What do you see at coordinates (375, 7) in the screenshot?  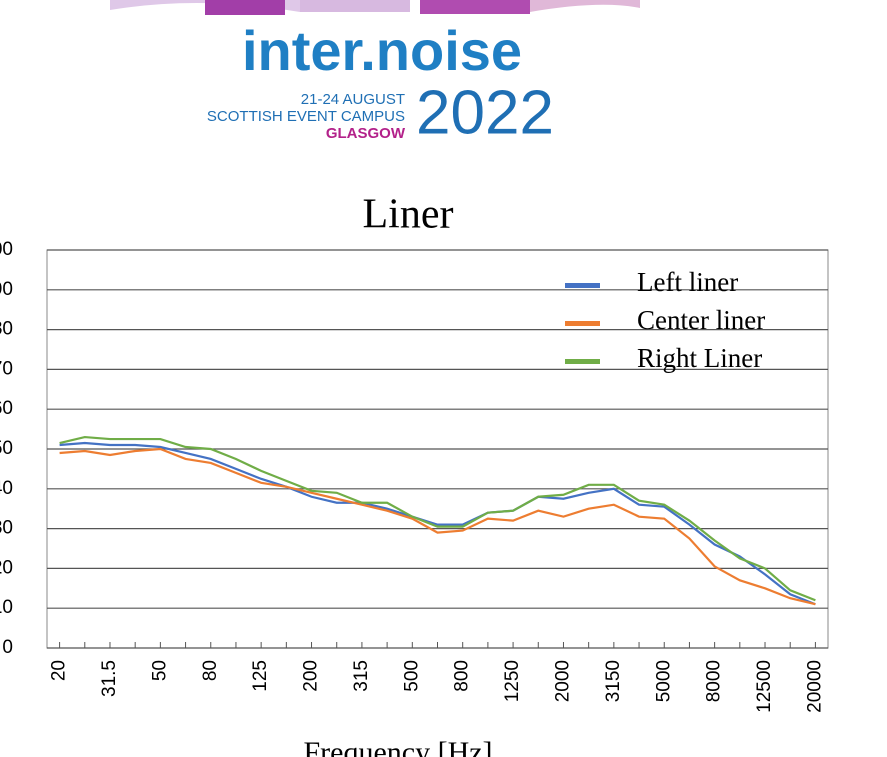 I see `logo-band` at bounding box center [375, 7].